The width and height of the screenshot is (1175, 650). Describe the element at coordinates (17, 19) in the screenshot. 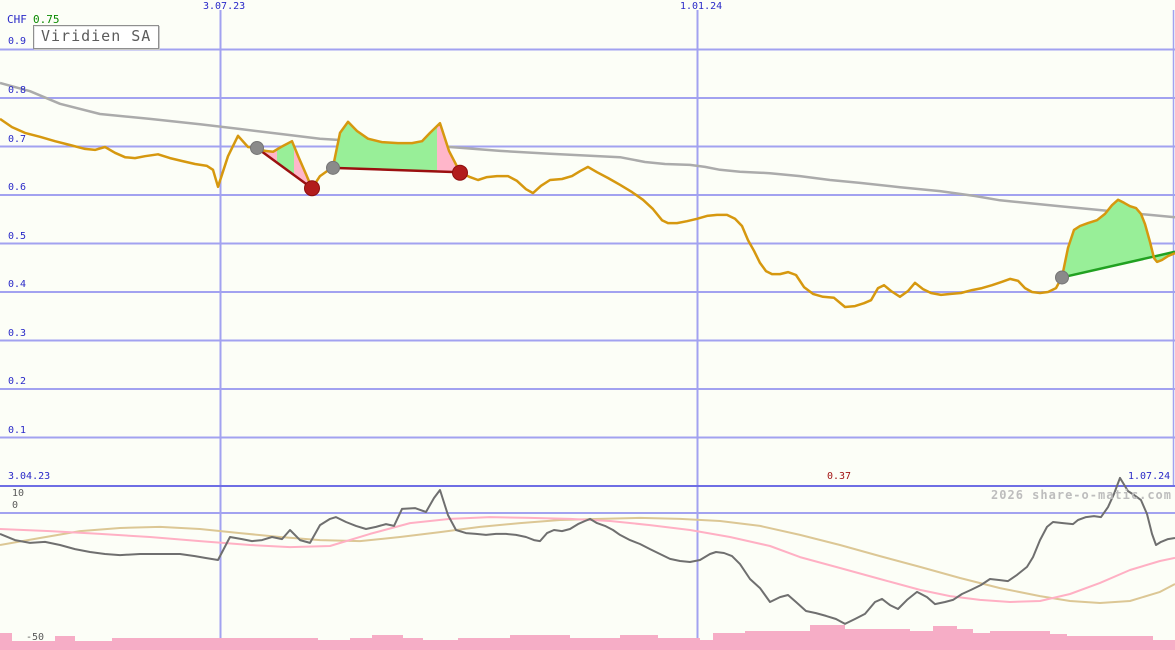

I see `currency-label: CHF` at that location.